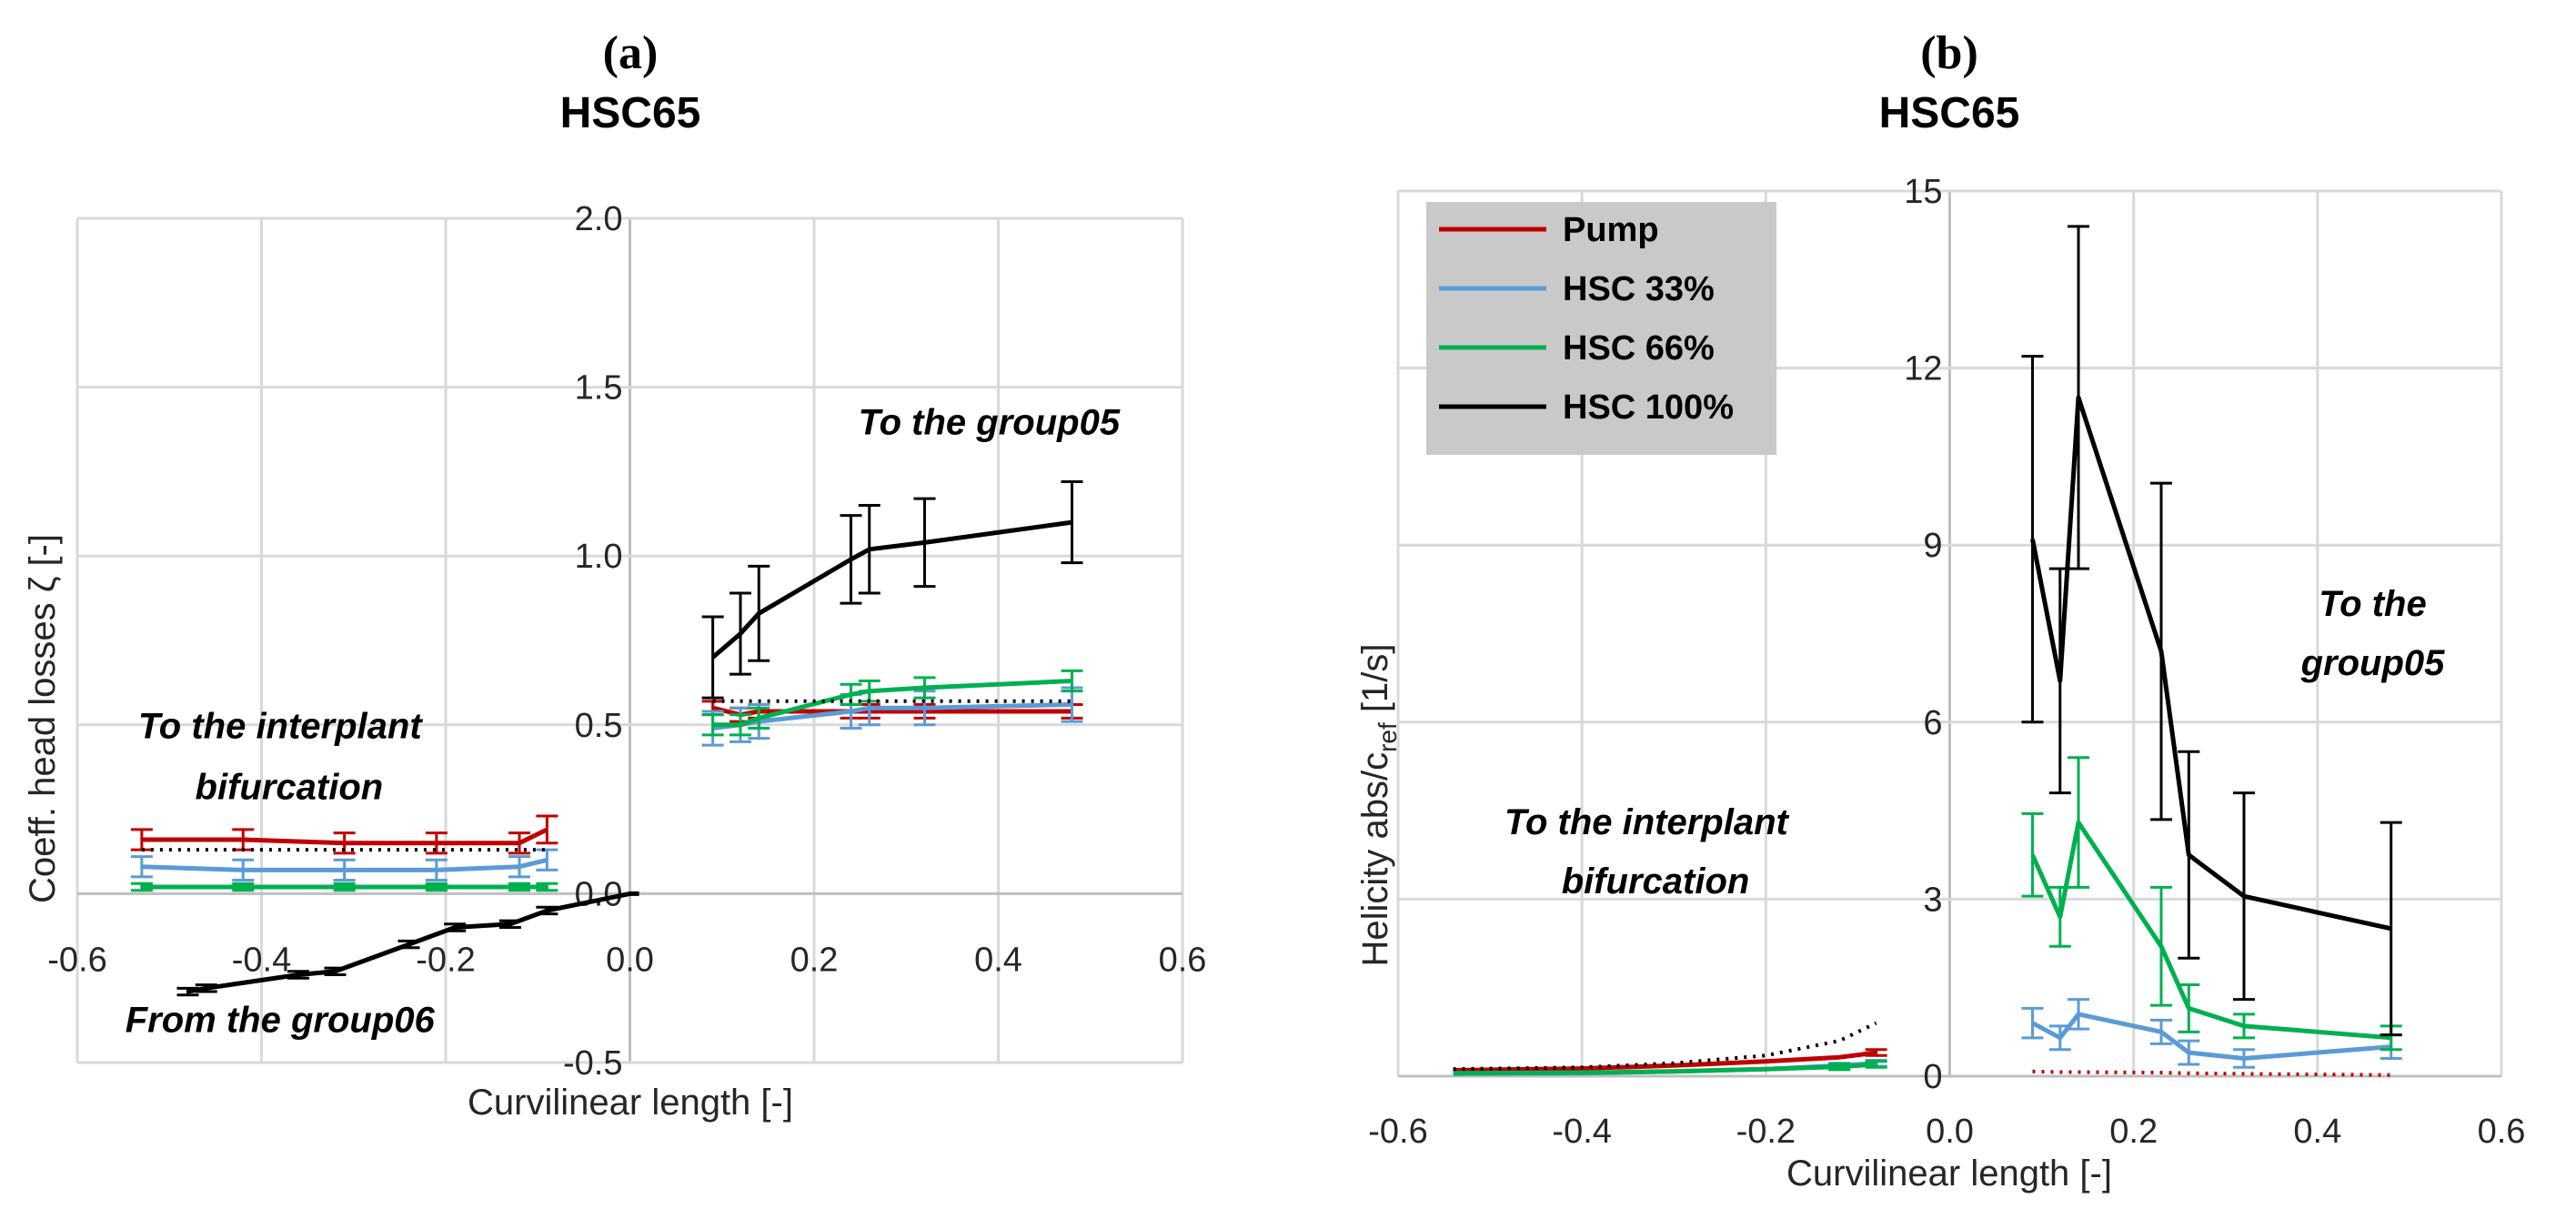 This screenshot has height=1209, width=2576. What do you see at coordinates (1932, 900) in the screenshot?
I see `y-tick-label-1: 3` at bounding box center [1932, 900].